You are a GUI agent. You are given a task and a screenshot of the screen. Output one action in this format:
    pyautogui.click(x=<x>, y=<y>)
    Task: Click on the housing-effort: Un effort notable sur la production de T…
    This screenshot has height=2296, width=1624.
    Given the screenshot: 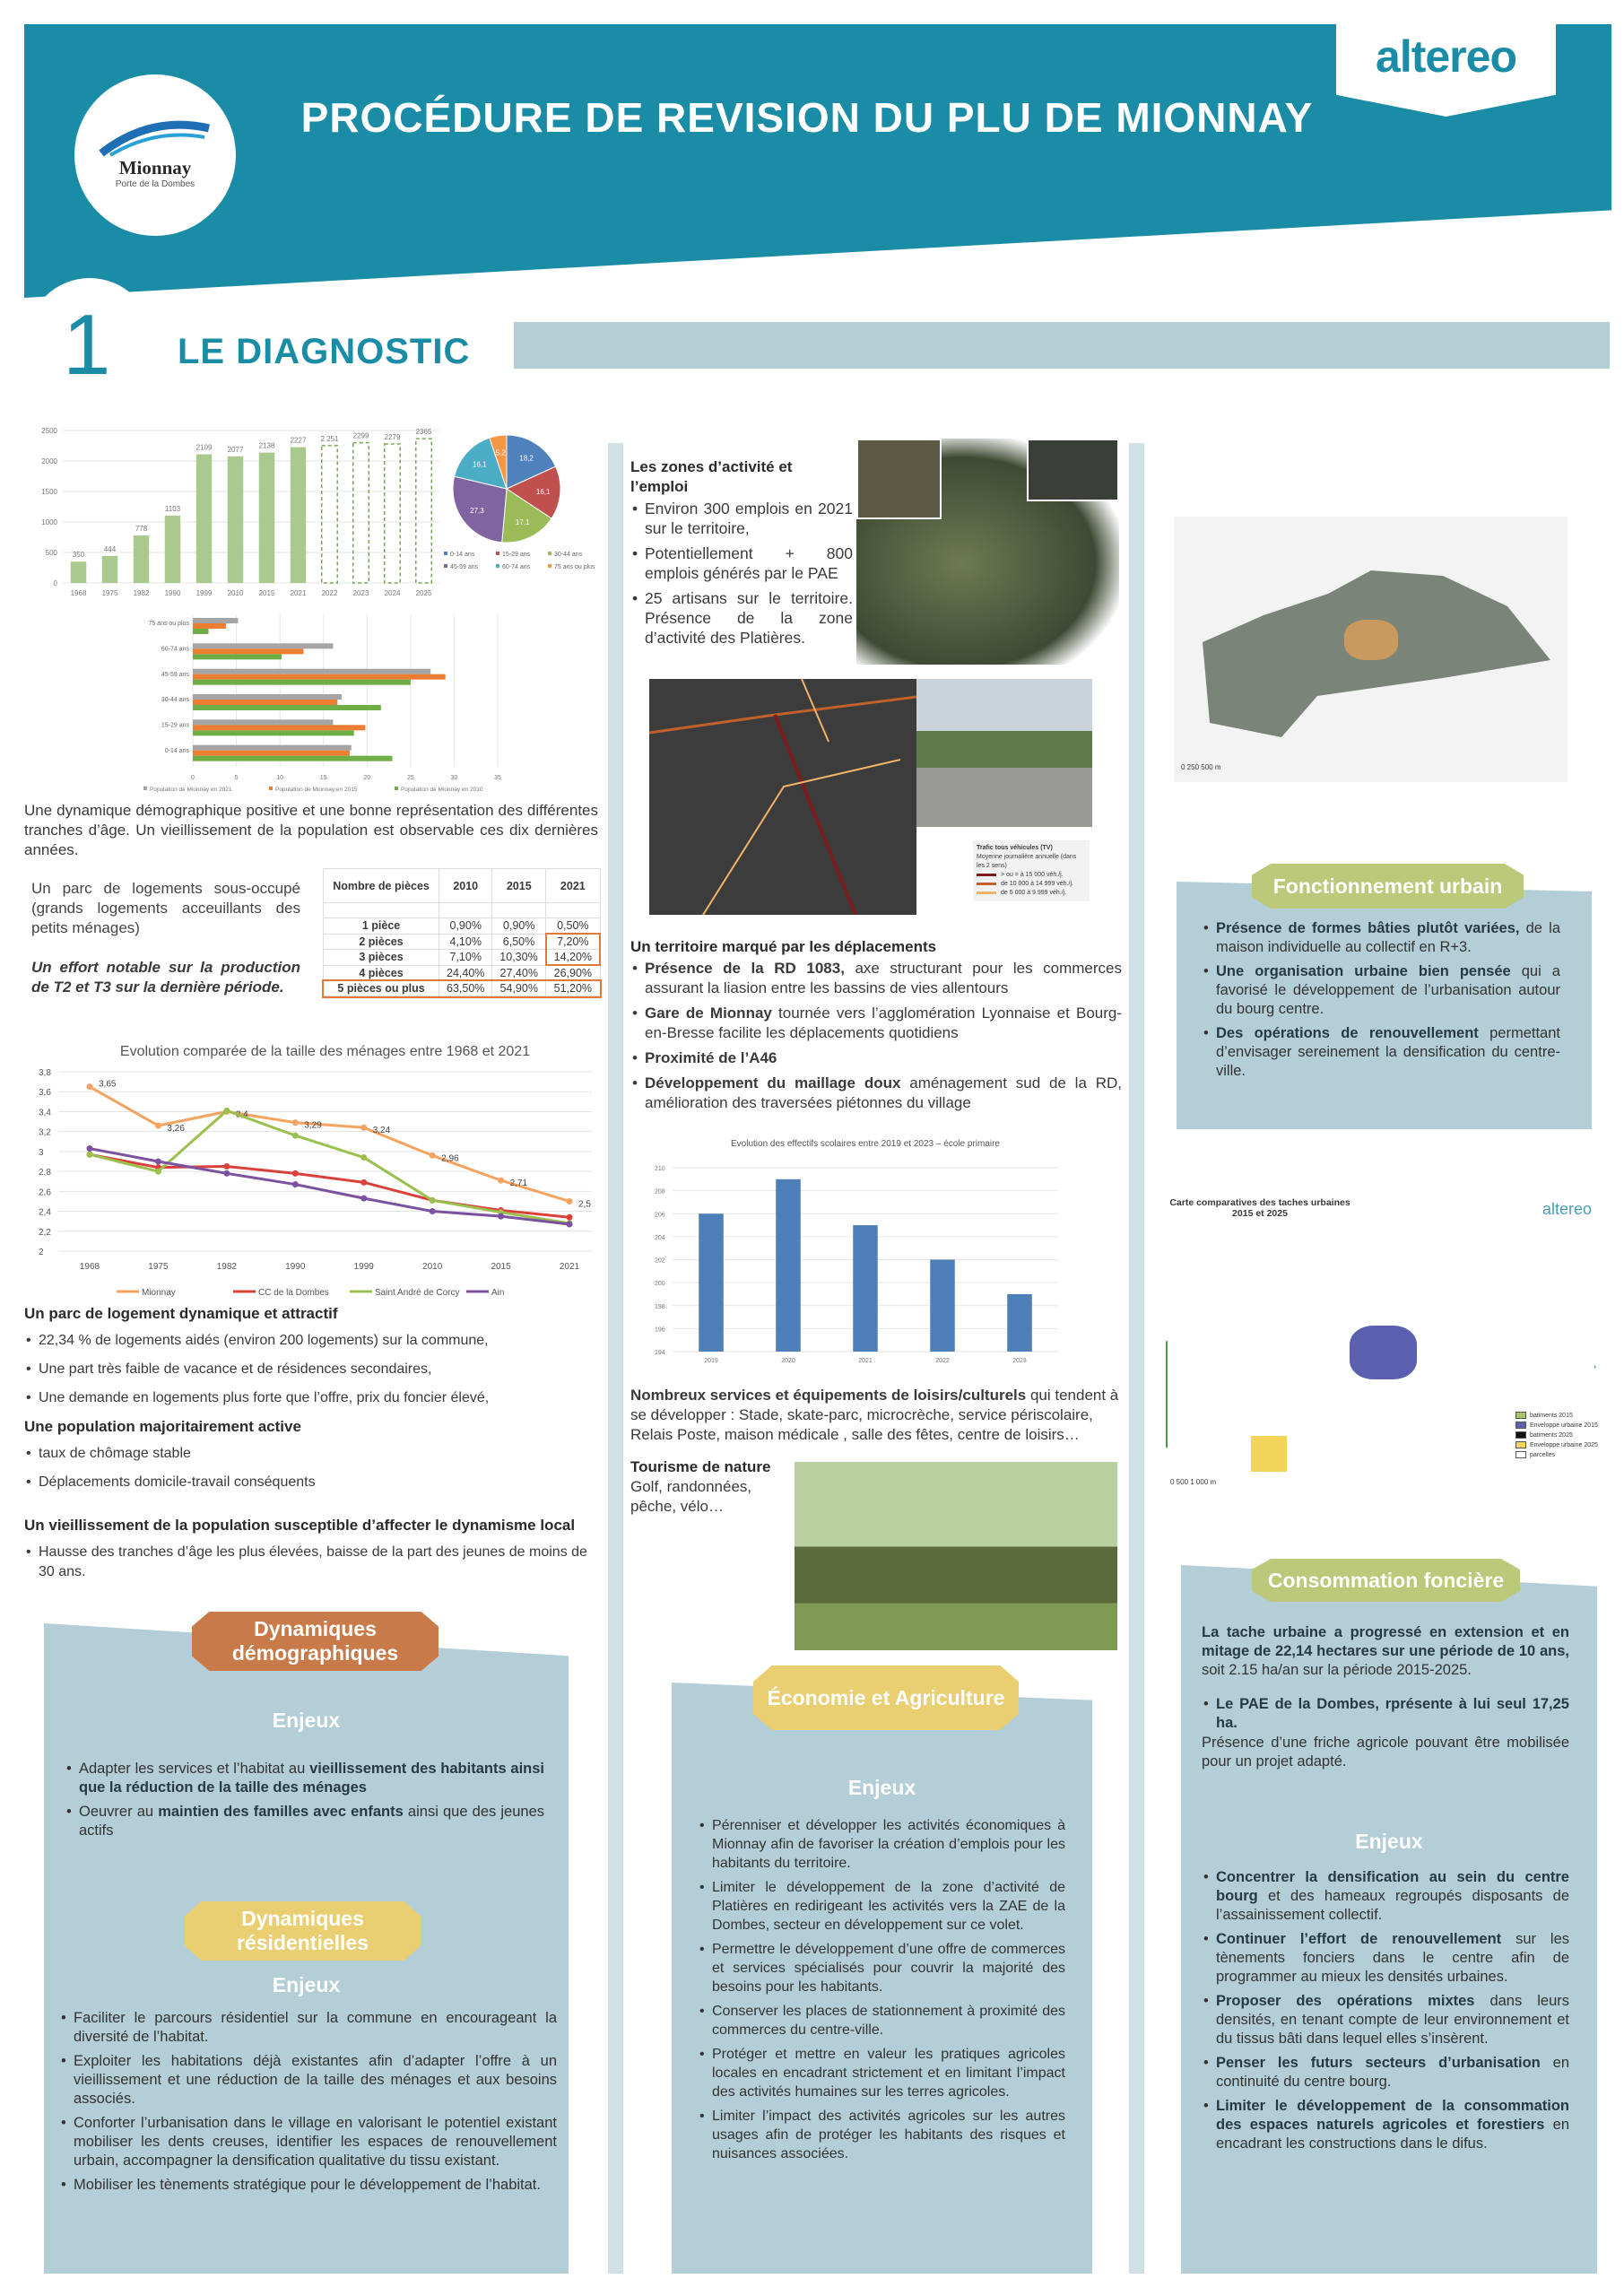 What is the action you would take?
    pyautogui.click(x=165, y=977)
    